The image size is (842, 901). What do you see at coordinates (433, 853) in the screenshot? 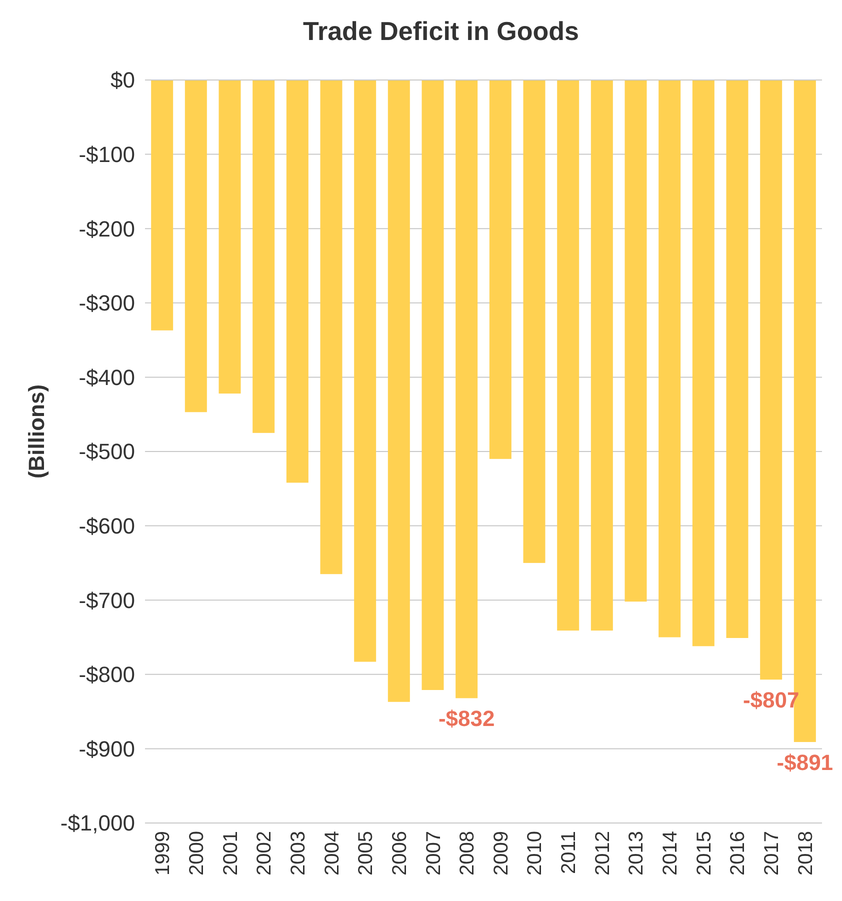
I see `x-tick-label: 2007` at bounding box center [433, 853].